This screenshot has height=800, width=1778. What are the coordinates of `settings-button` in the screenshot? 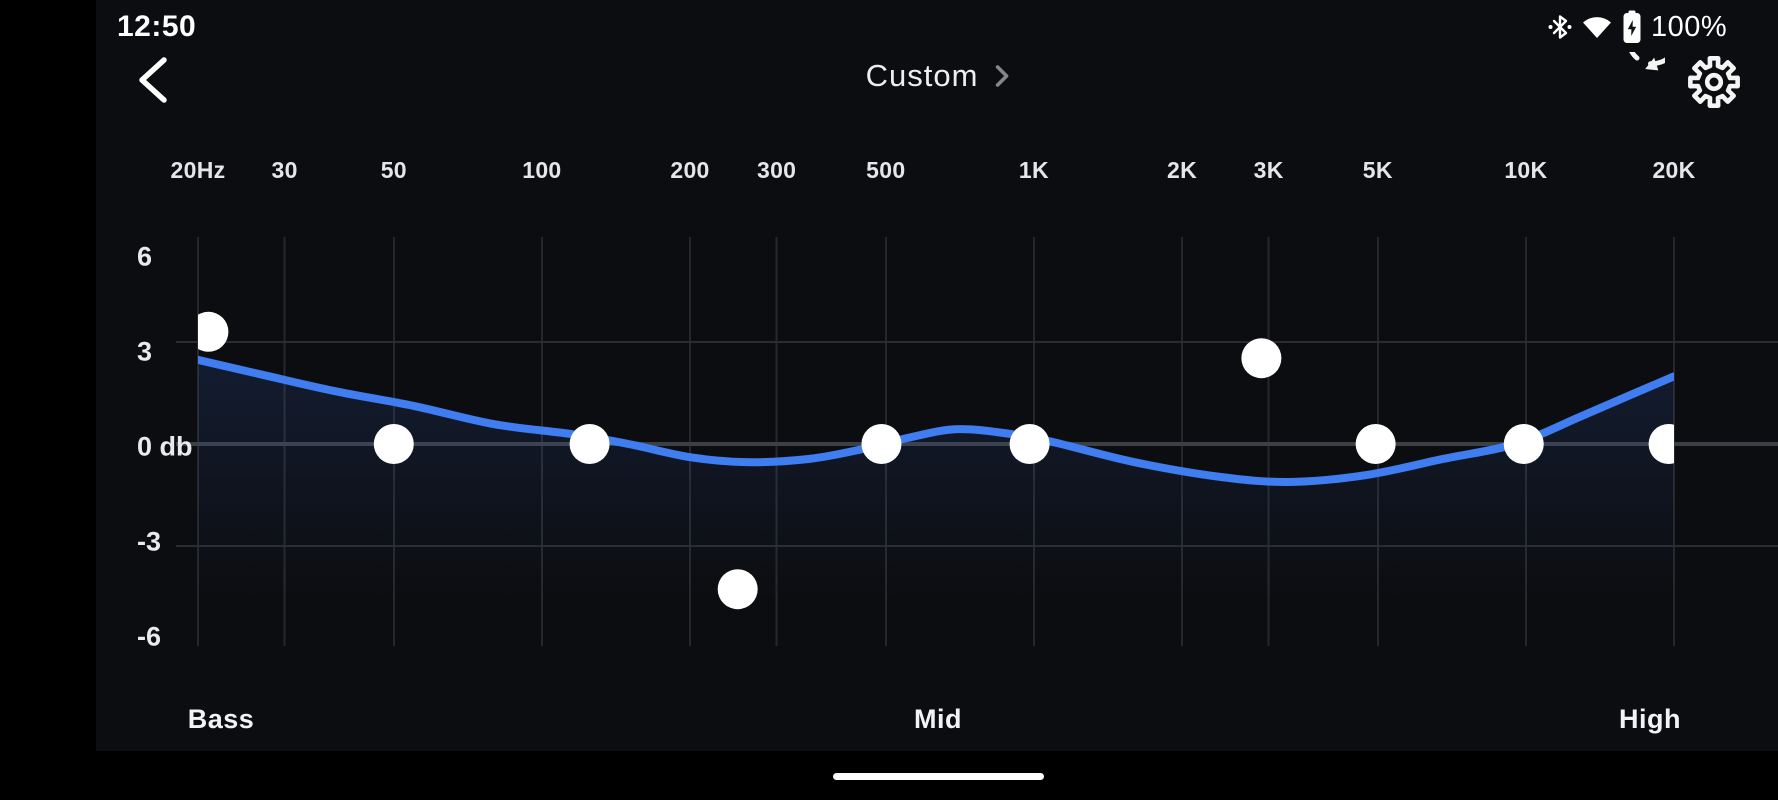 It's located at (1714, 82).